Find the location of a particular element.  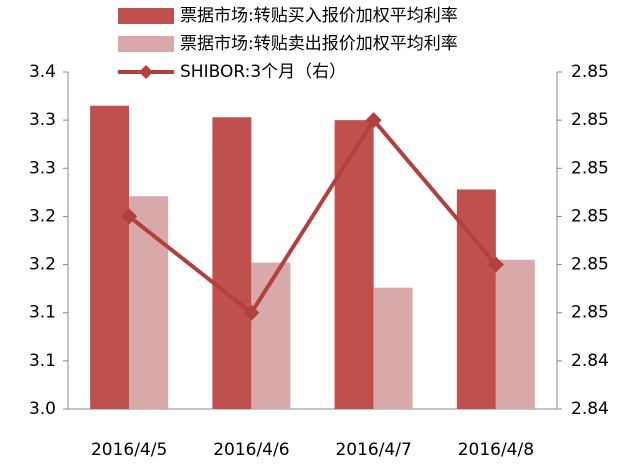

x-tick-label: 2016/4/5 is located at coordinates (129, 450).